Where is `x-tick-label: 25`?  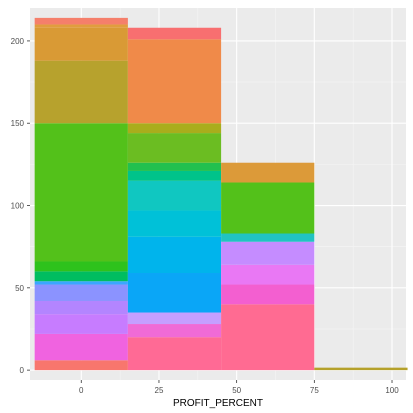 x-tick-label: 25 is located at coordinates (159, 390).